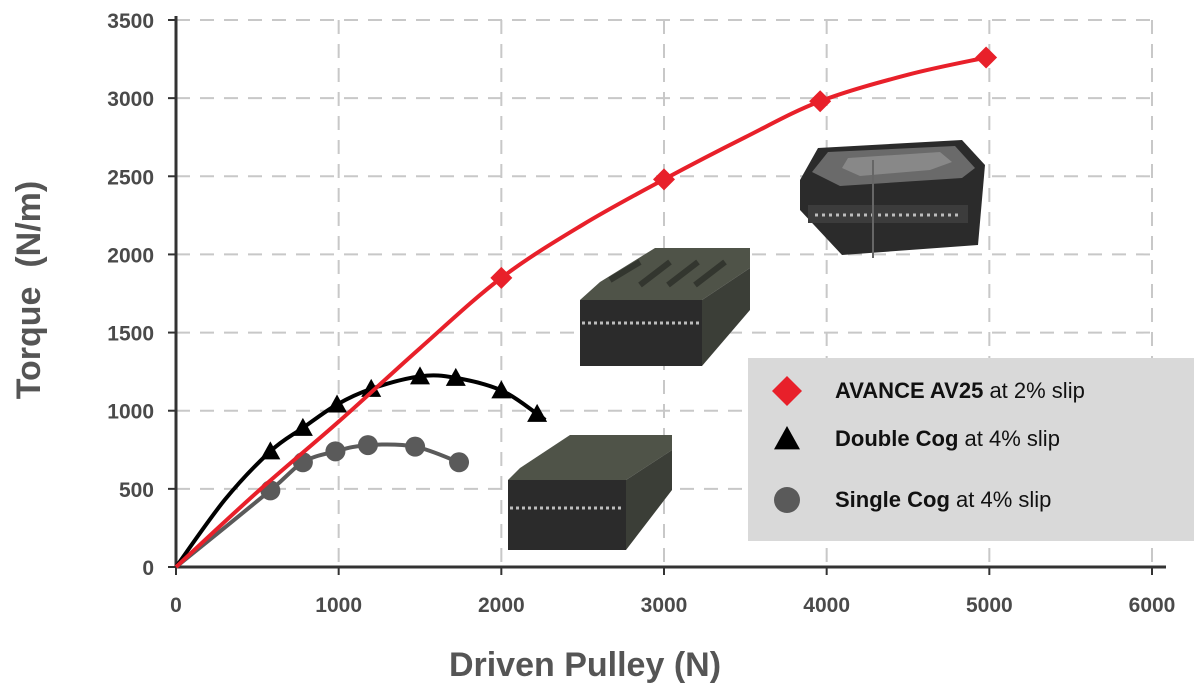  I want to click on x-axis-title: Driven Pulley (N), so click(585, 665).